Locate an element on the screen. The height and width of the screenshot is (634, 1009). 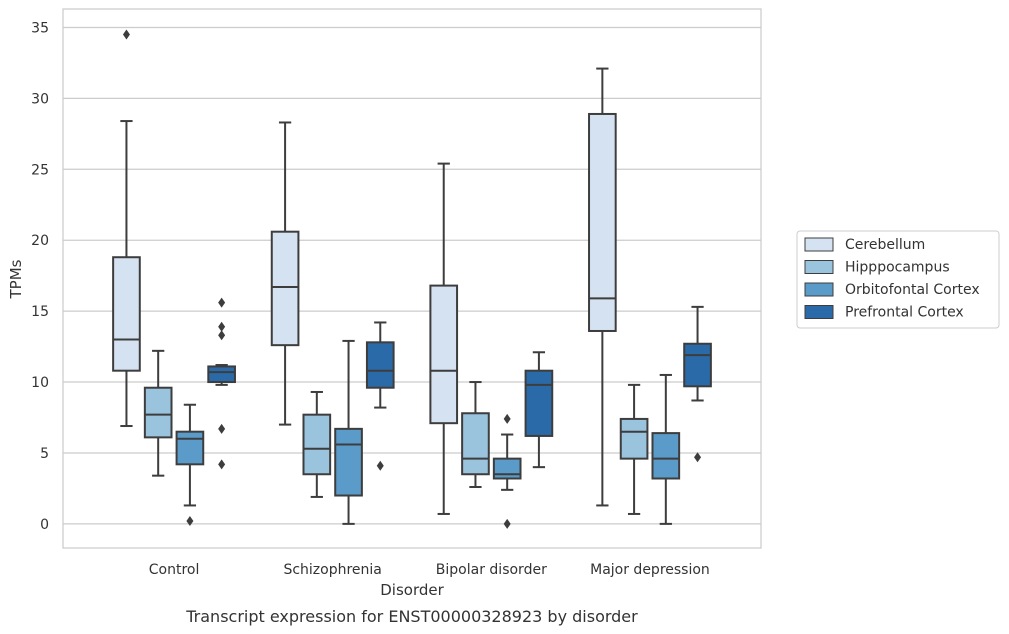
y-tick-label: 30 is located at coordinates (40, 99).